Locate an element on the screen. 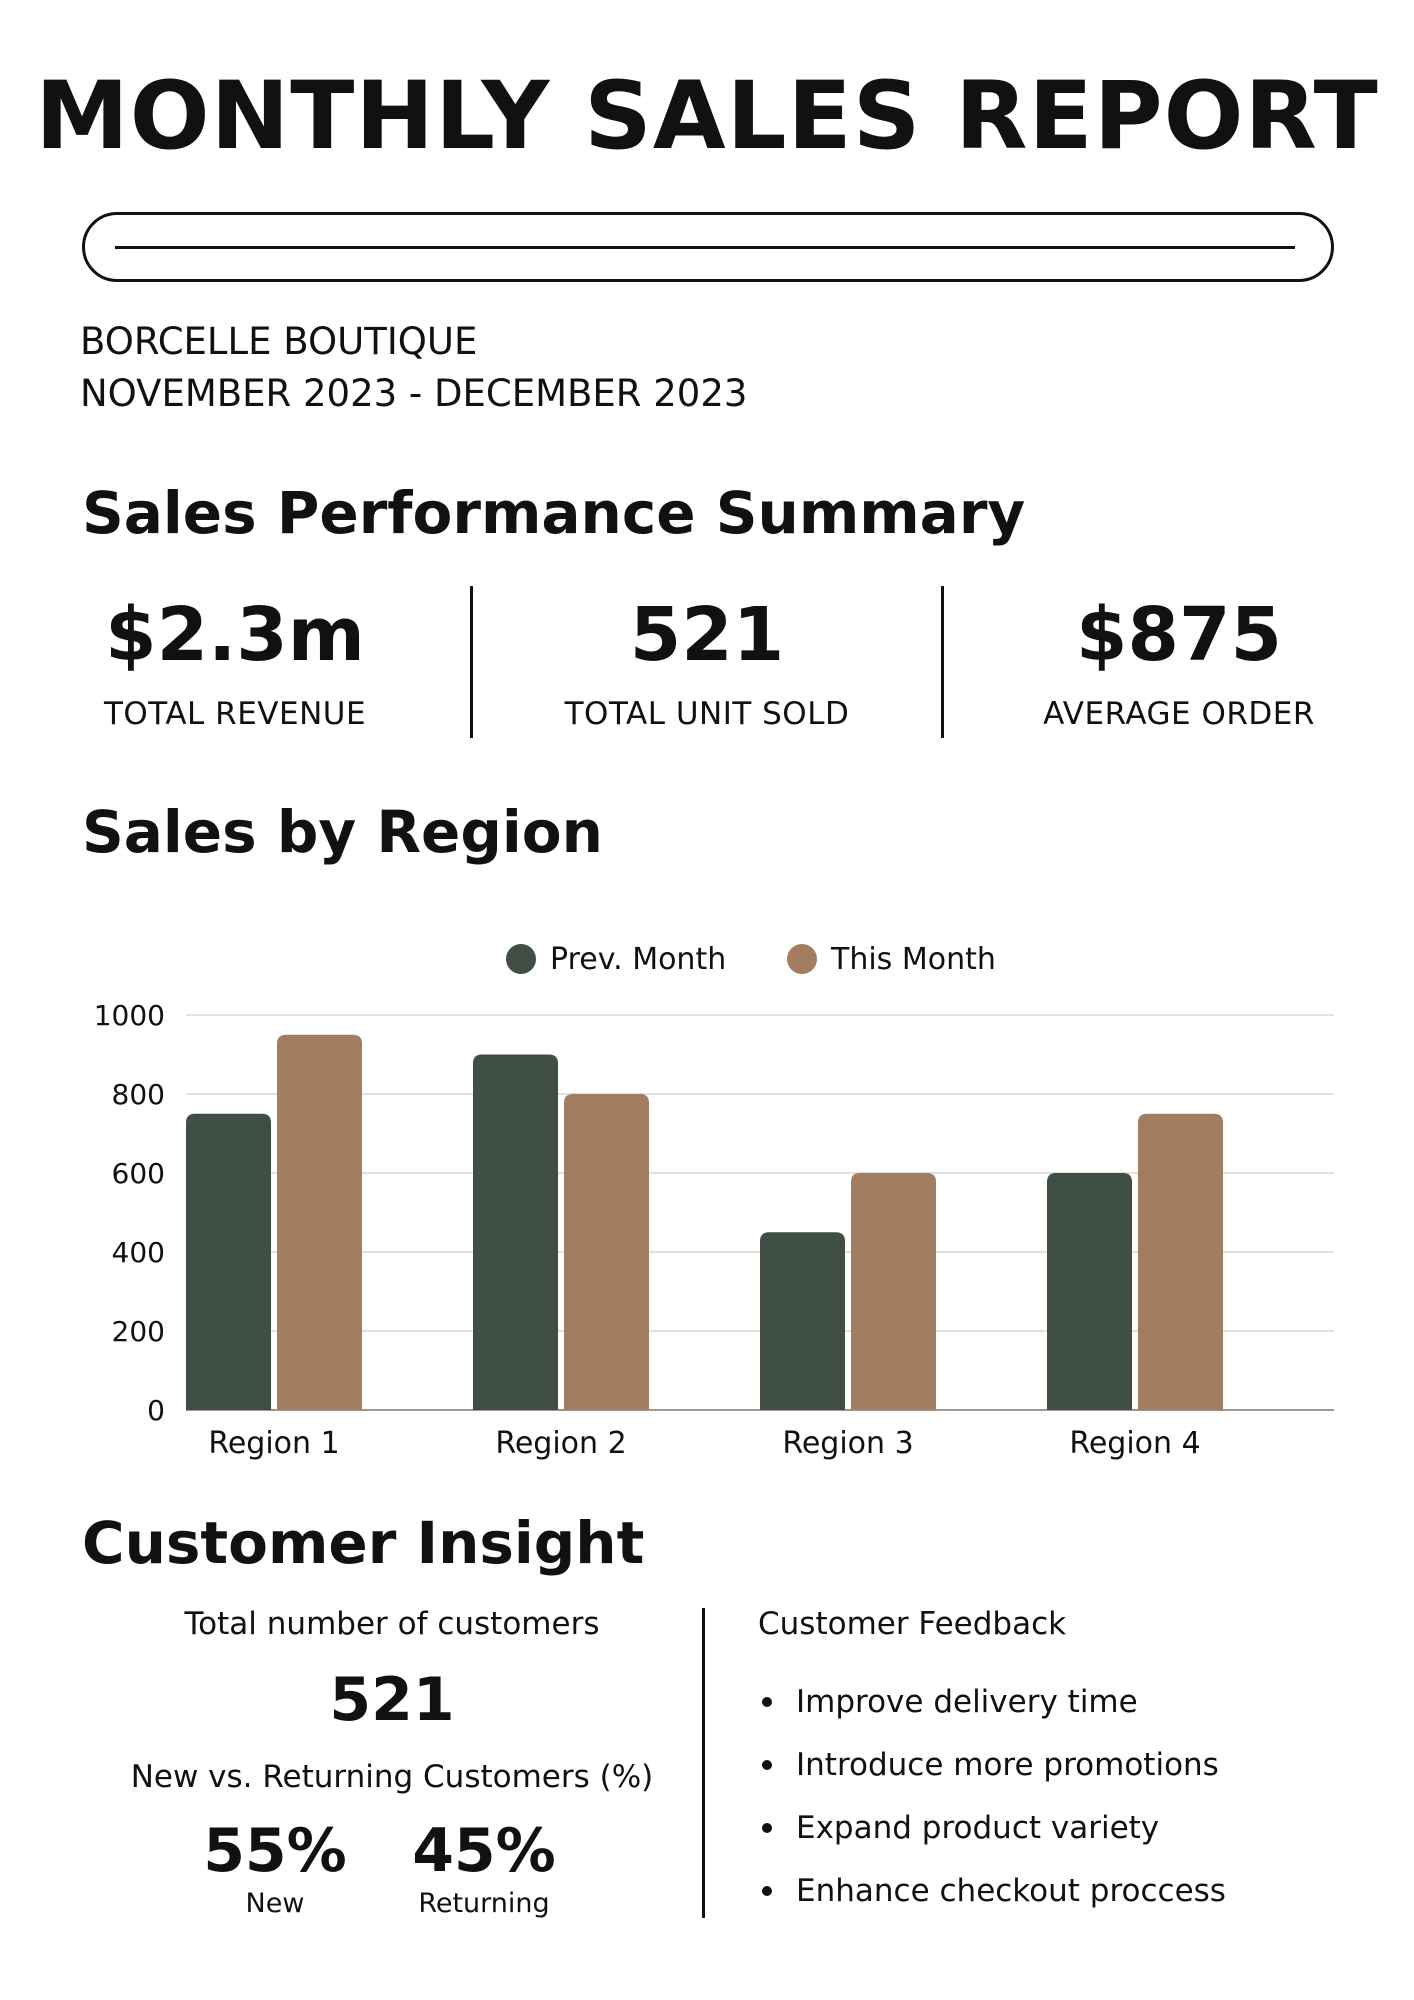 The width and height of the screenshot is (1414, 2000). returning-customers-label: Returning is located at coordinates (484, 1903).